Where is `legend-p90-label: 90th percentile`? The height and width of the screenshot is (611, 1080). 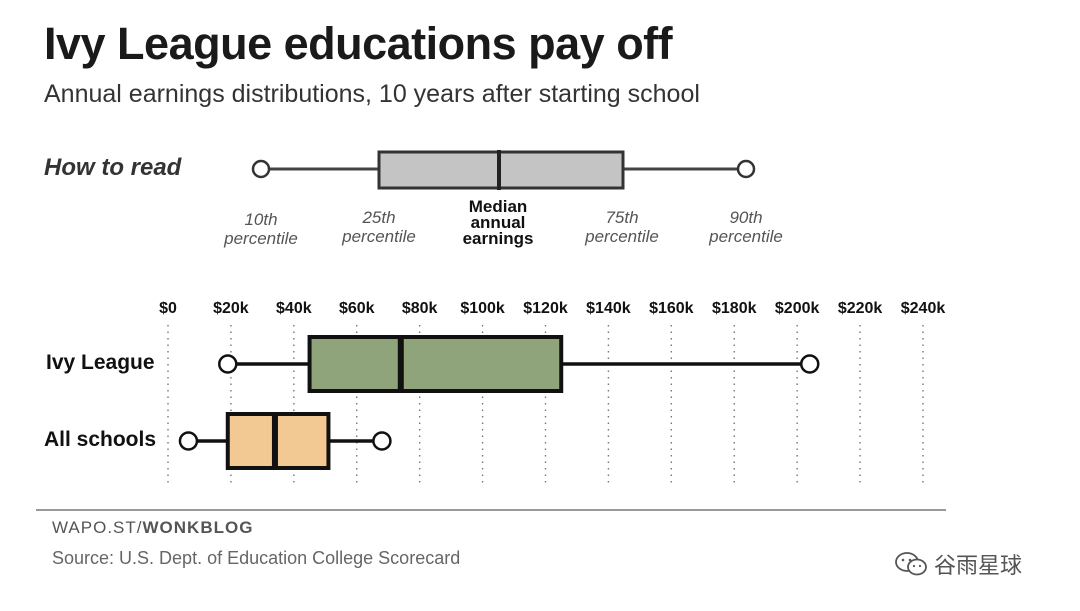
legend-p90-label: 90th percentile is located at coordinates (746, 227).